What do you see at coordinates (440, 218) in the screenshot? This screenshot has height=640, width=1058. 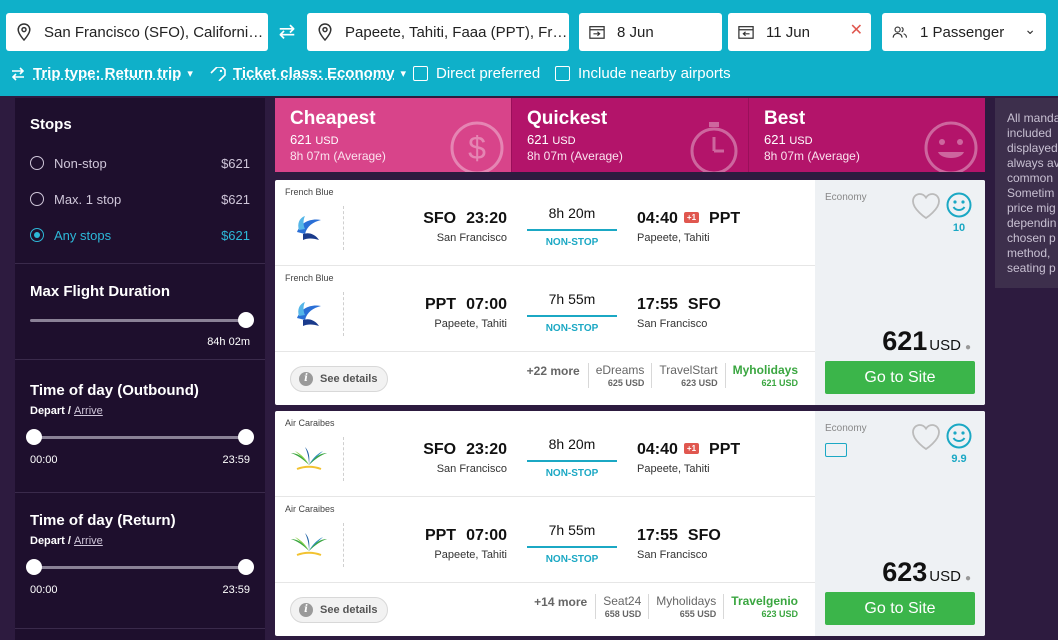 I see `departure-code: SFO` at bounding box center [440, 218].